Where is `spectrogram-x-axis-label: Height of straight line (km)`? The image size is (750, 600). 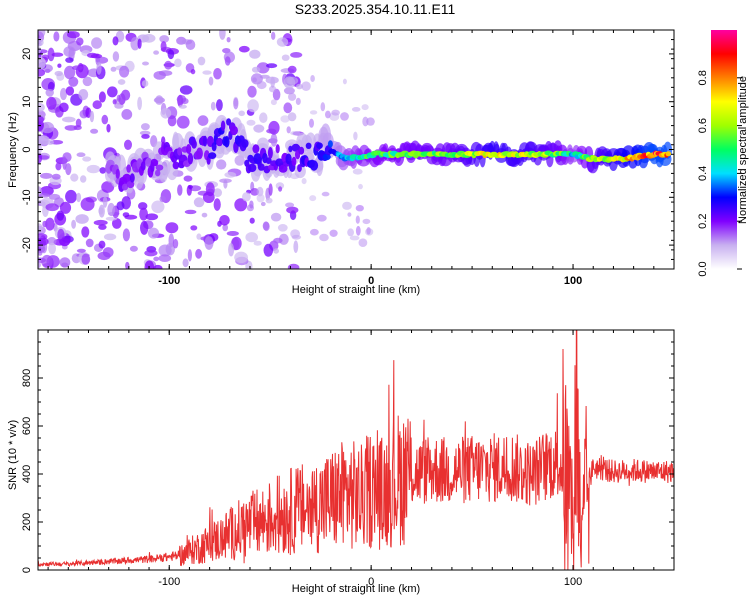
spectrogram-x-axis-label: Height of straight line (km) is located at coordinates (356, 290).